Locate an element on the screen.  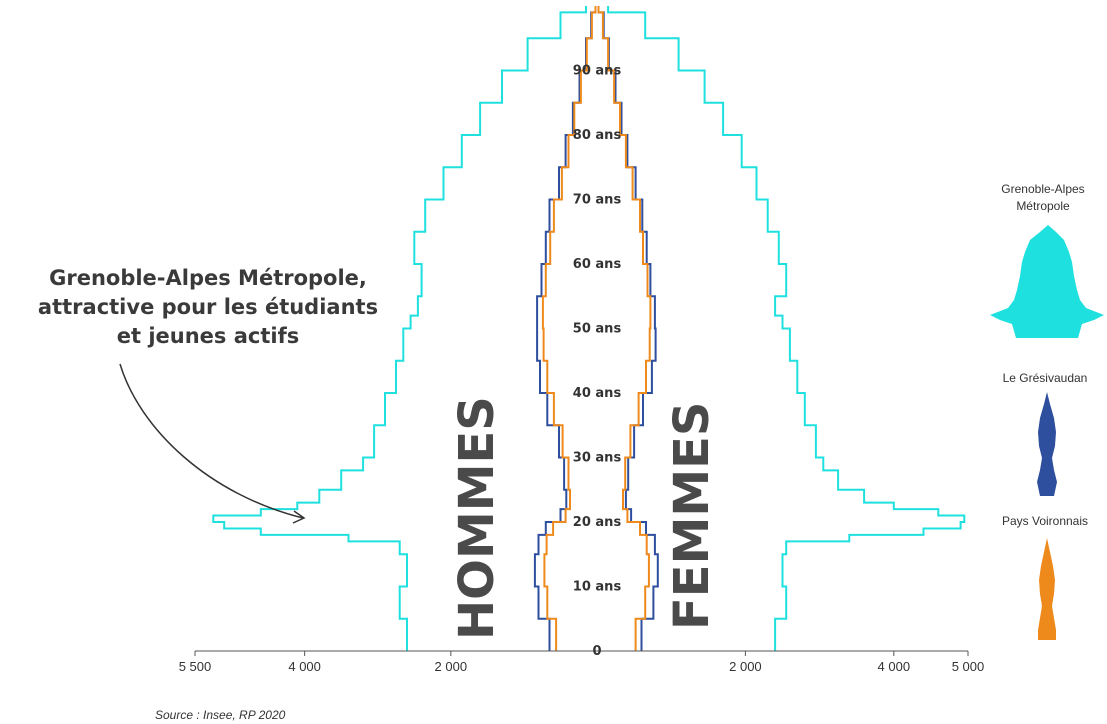
age-label-60: 60 ans is located at coordinates (597, 264).